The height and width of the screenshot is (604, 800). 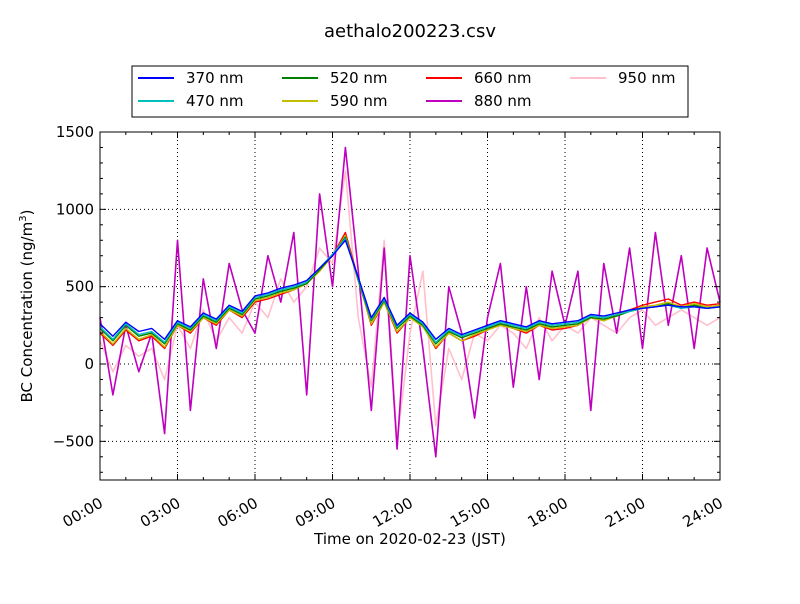 What do you see at coordinates (470, 512) in the screenshot?
I see `x-tick-label: 15:00` at bounding box center [470, 512].